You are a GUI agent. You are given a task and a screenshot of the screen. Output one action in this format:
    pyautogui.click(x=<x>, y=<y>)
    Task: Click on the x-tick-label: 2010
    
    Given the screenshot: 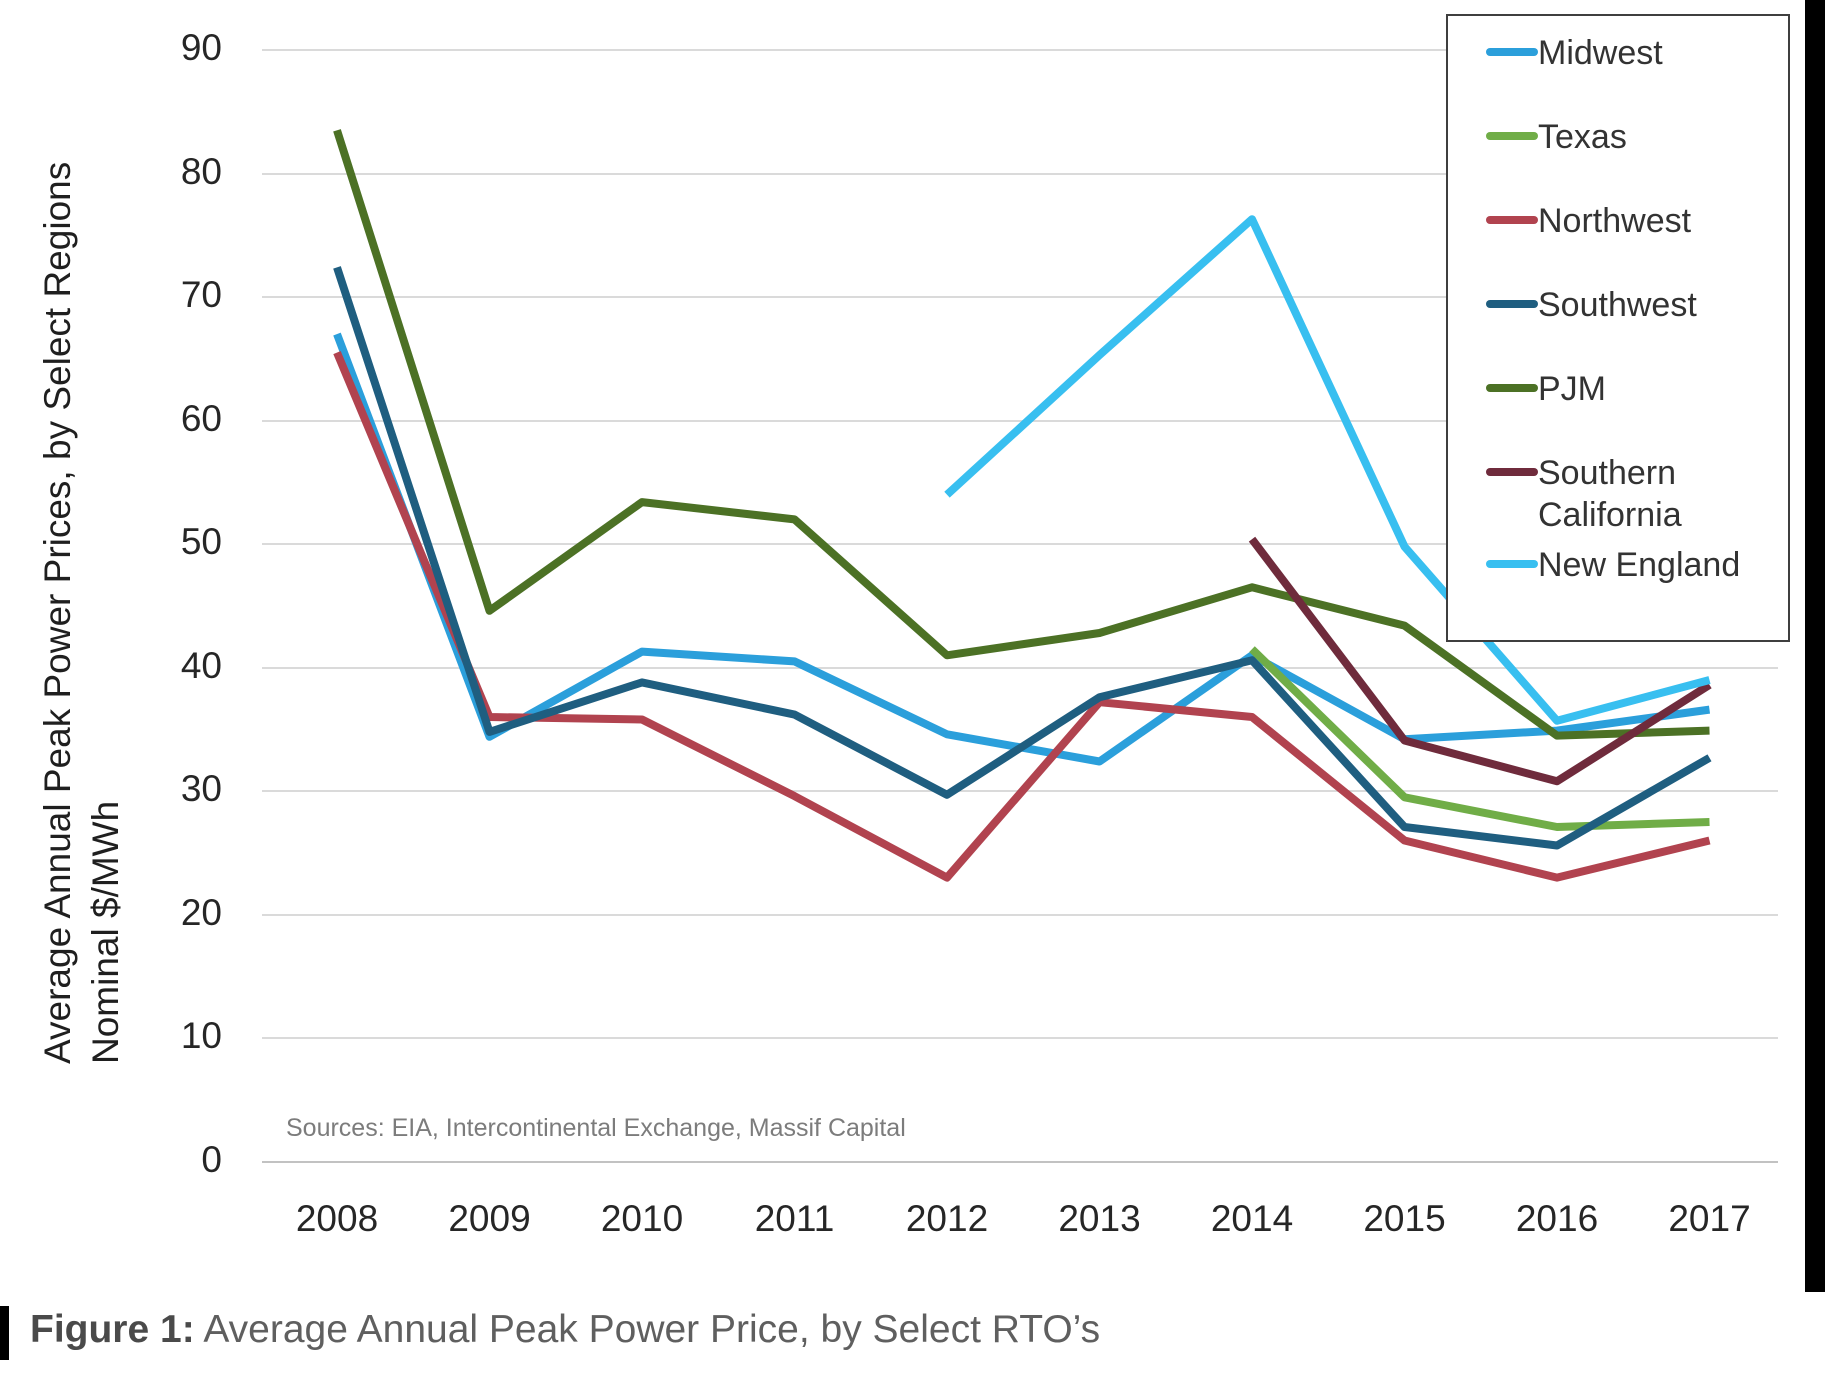 What is the action you would take?
    pyautogui.click(x=642, y=1218)
    